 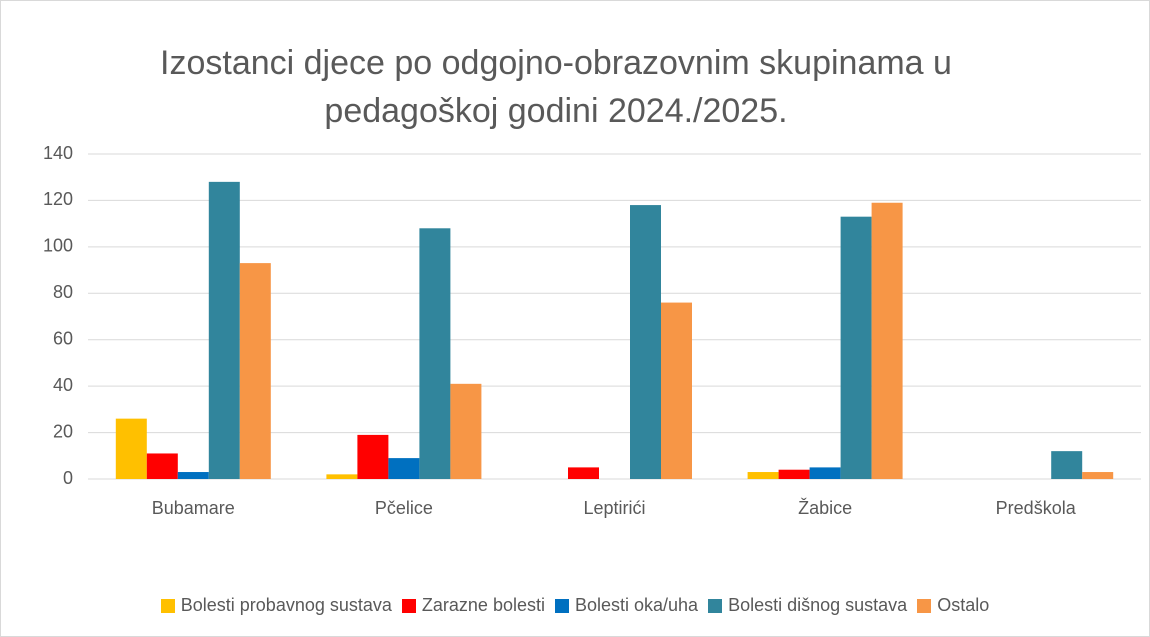 I want to click on y-tick-label: 140, so click(x=58, y=153).